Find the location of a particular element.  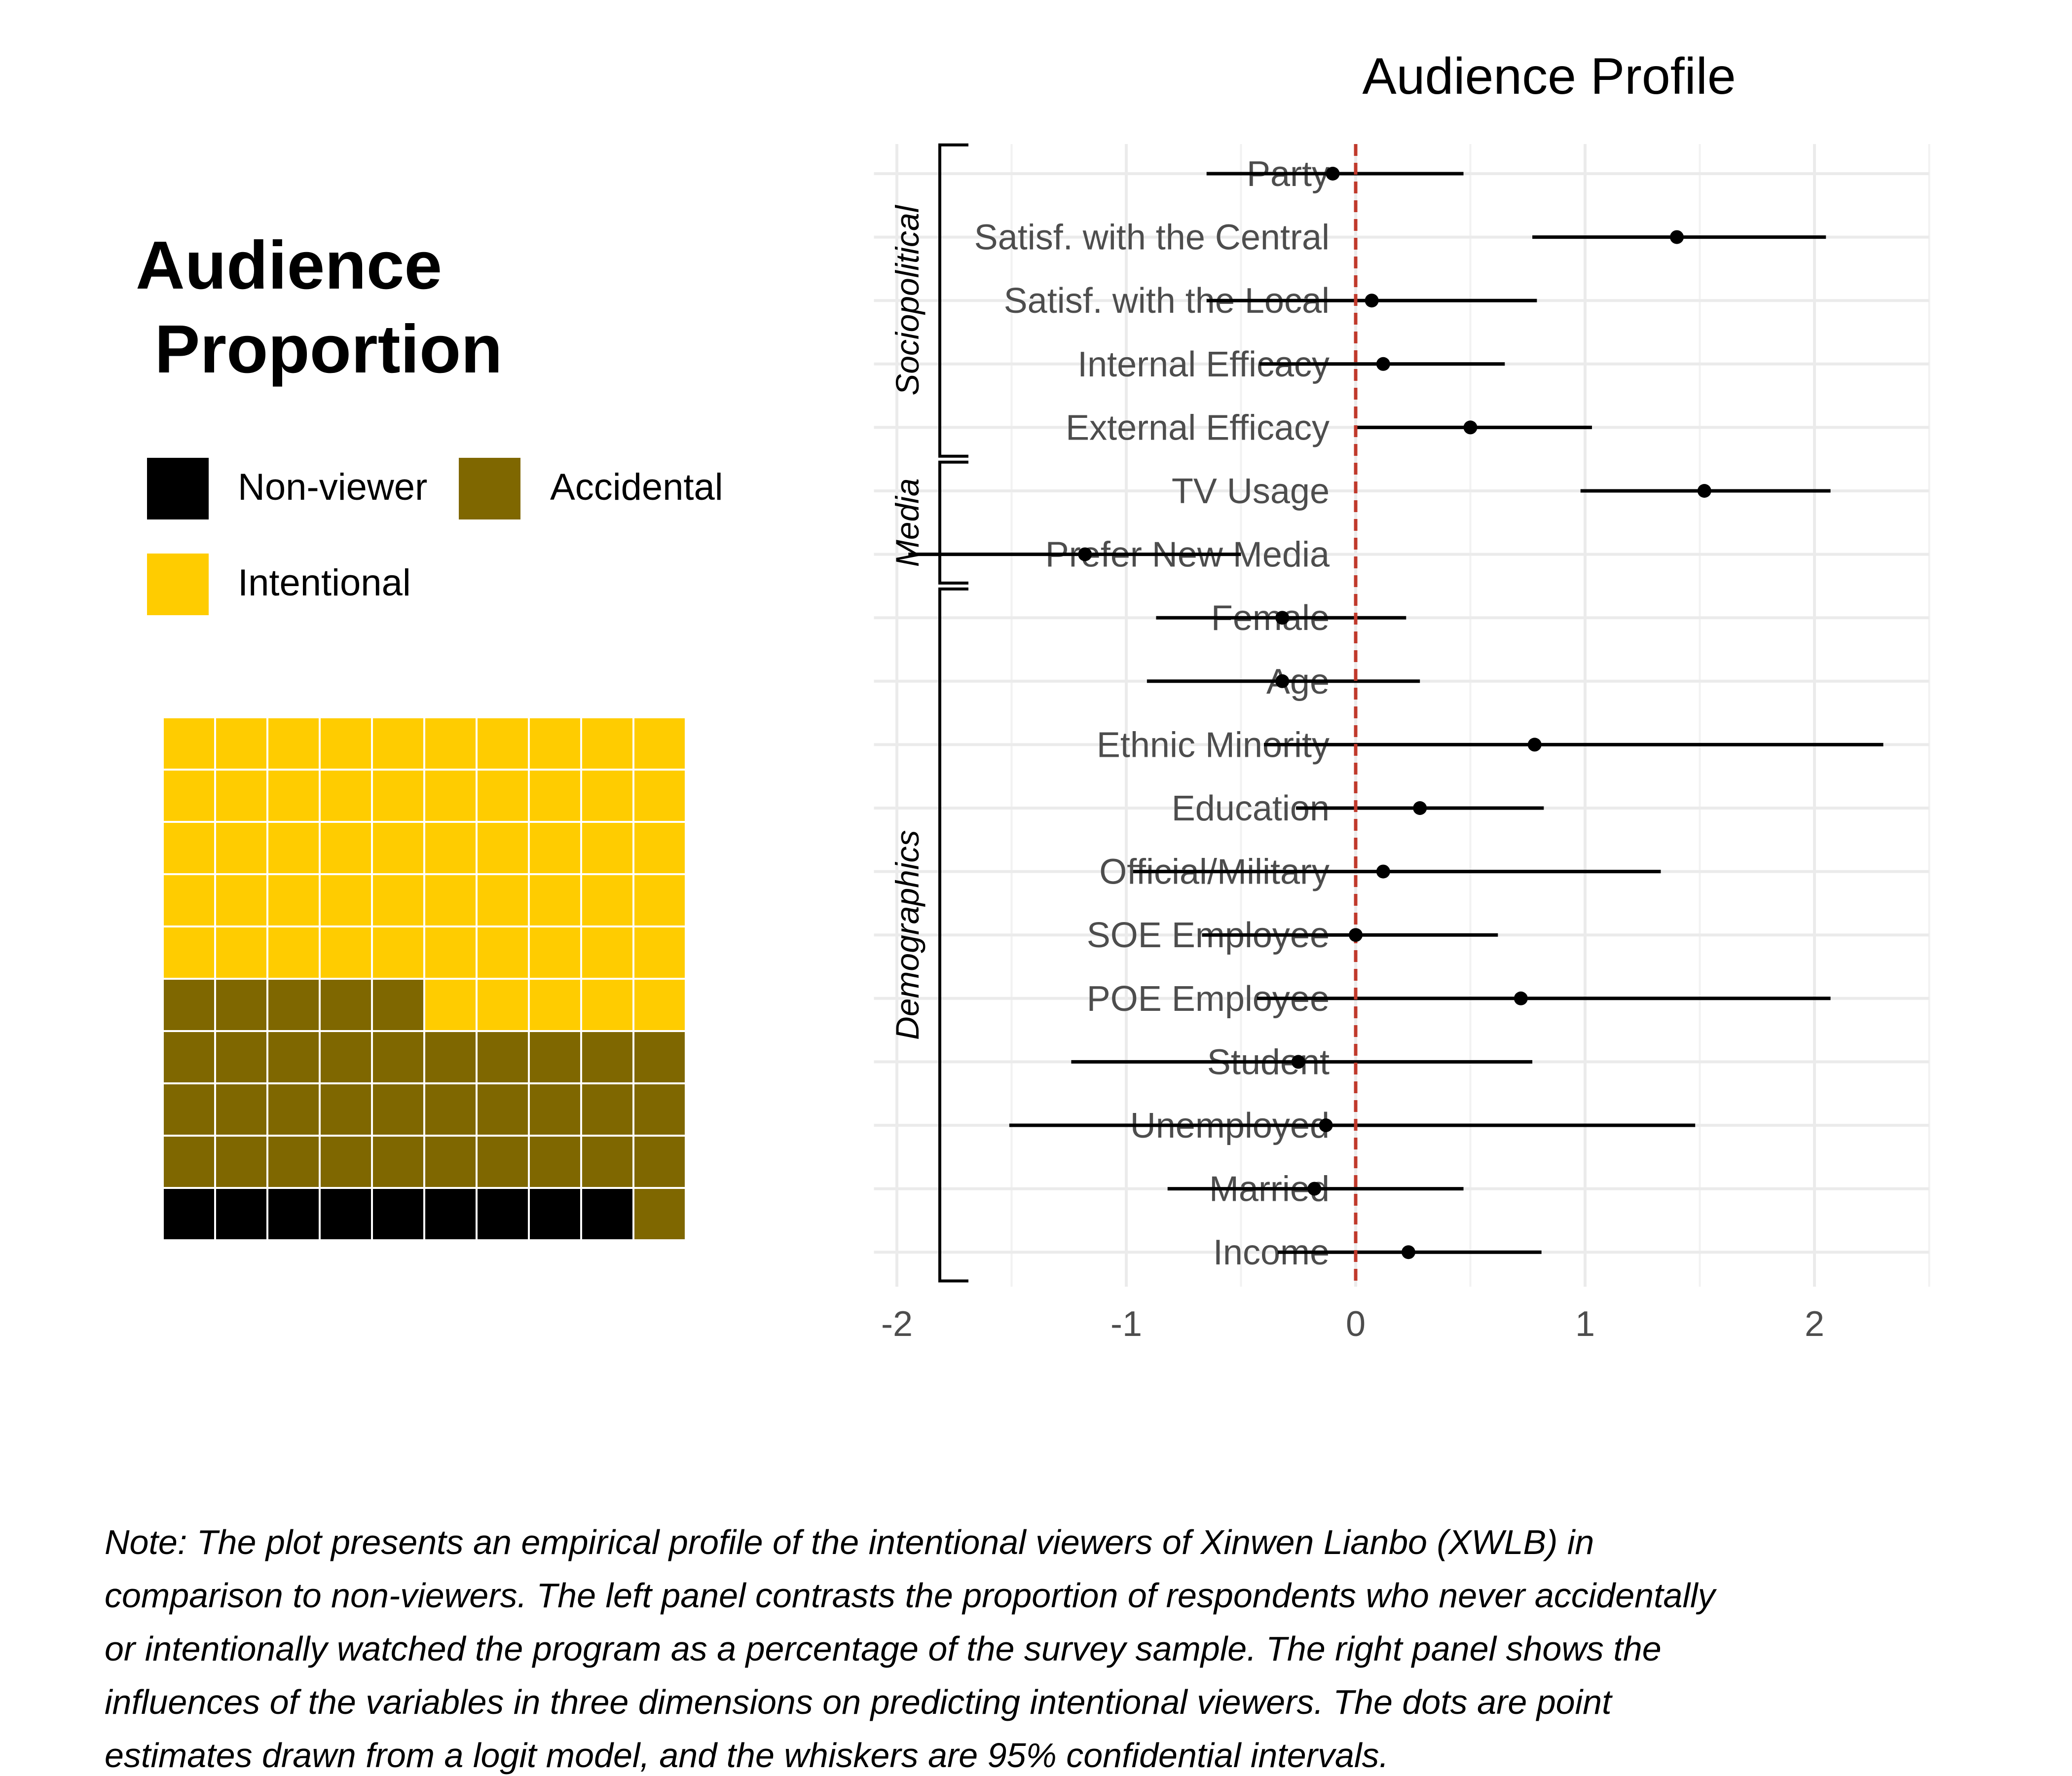

point-estimate-age is located at coordinates (1283, 681).